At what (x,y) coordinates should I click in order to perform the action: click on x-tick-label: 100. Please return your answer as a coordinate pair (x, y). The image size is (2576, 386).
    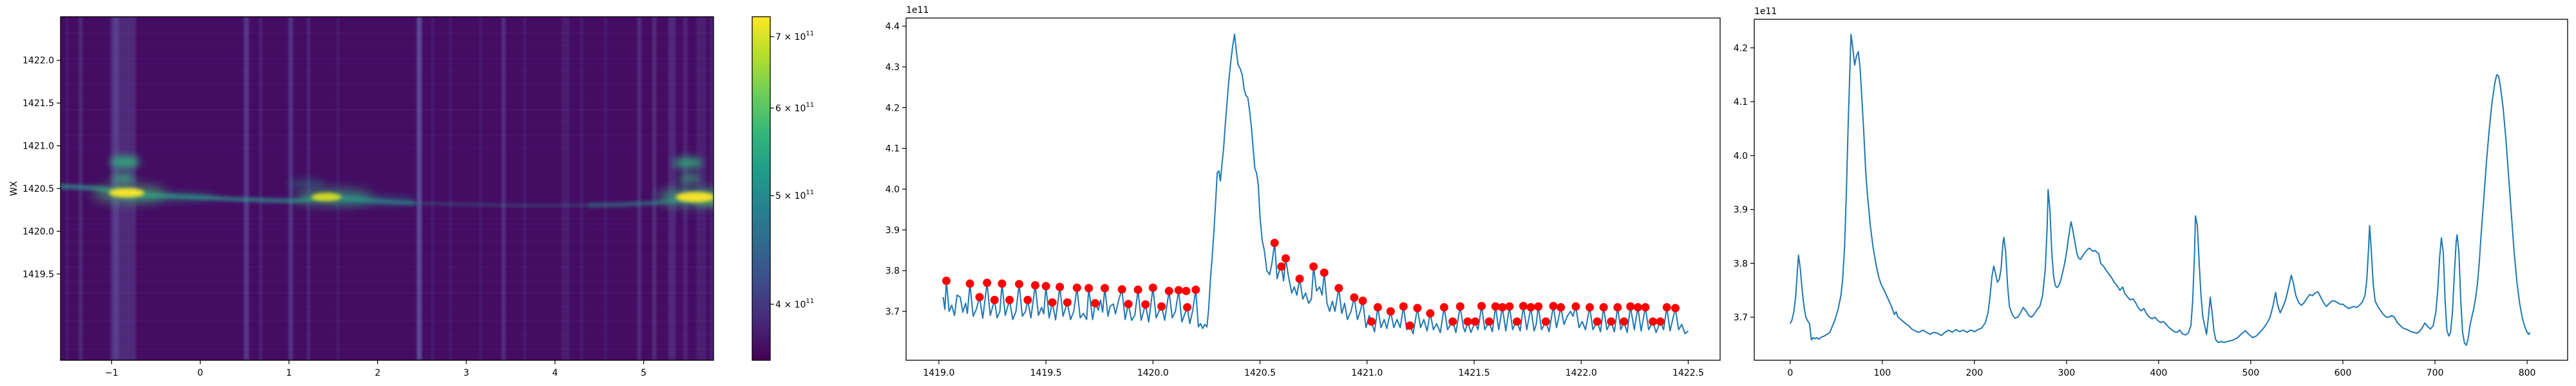
    Looking at the image, I should click on (1882, 373).